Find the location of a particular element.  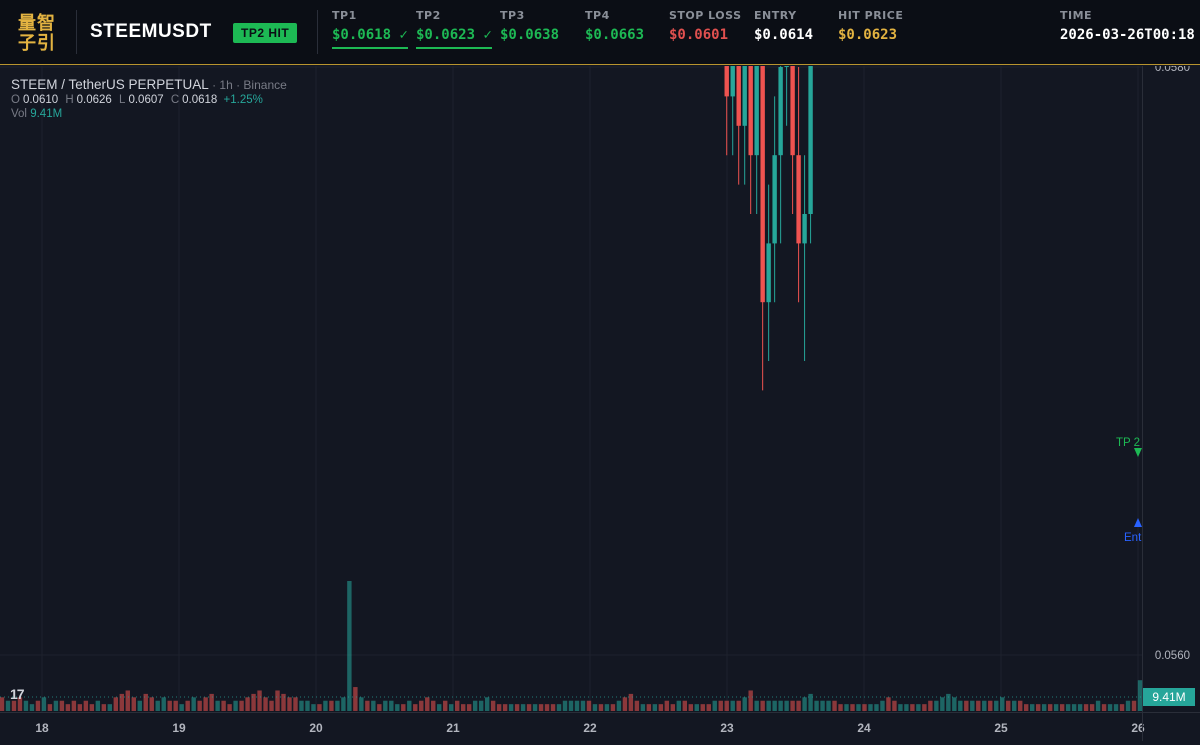

field-label: TP3 is located at coordinates (512, 15).